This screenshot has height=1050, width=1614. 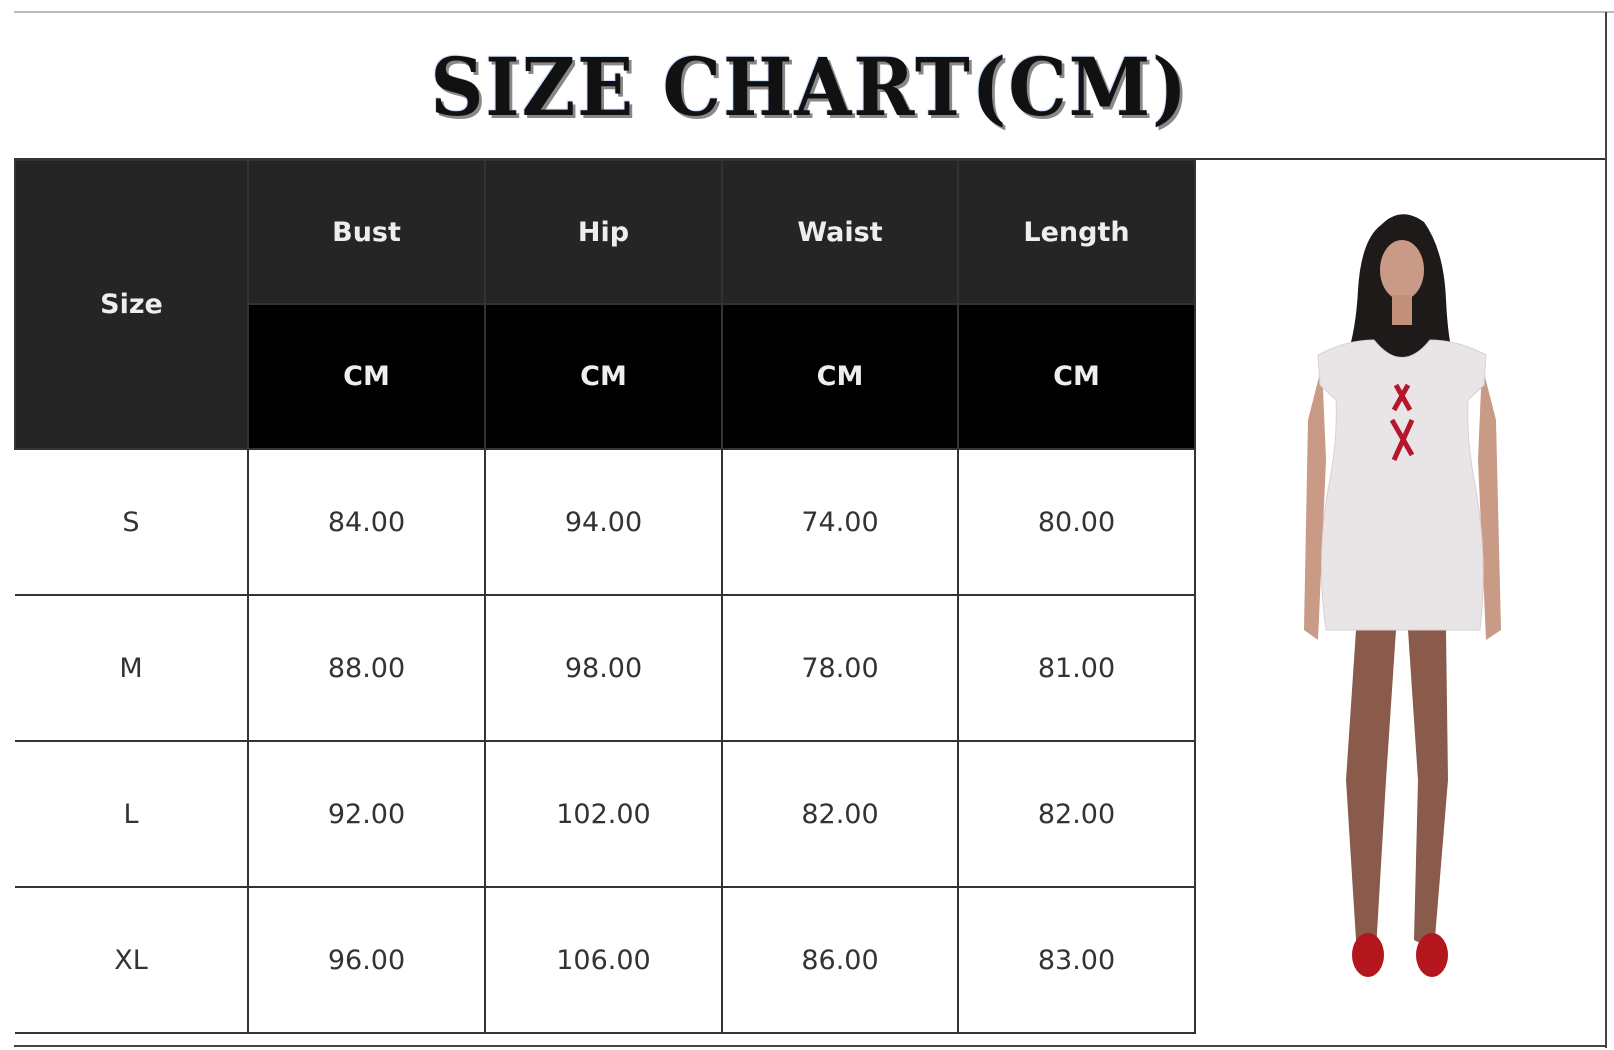 I want to click on table-row: S 84.00 94.00 74.00 80.00, so click(x=605, y=522).